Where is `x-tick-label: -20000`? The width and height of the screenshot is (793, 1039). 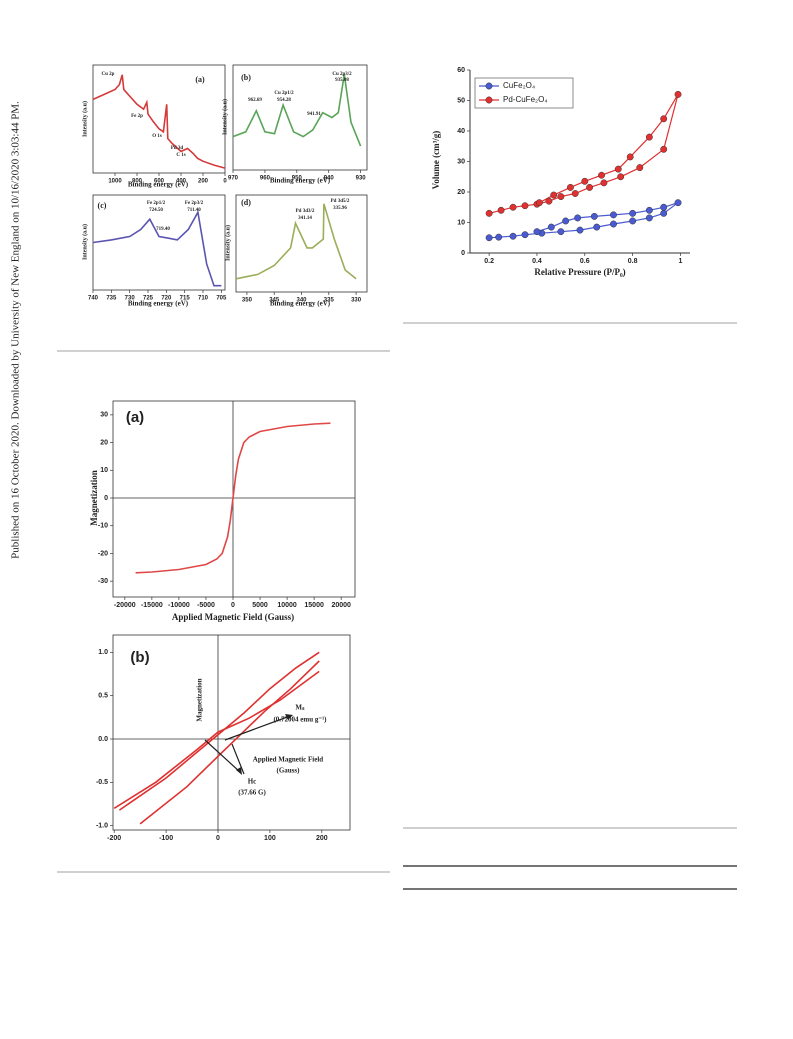
x-tick-label: -20000 is located at coordinates (125, 605).